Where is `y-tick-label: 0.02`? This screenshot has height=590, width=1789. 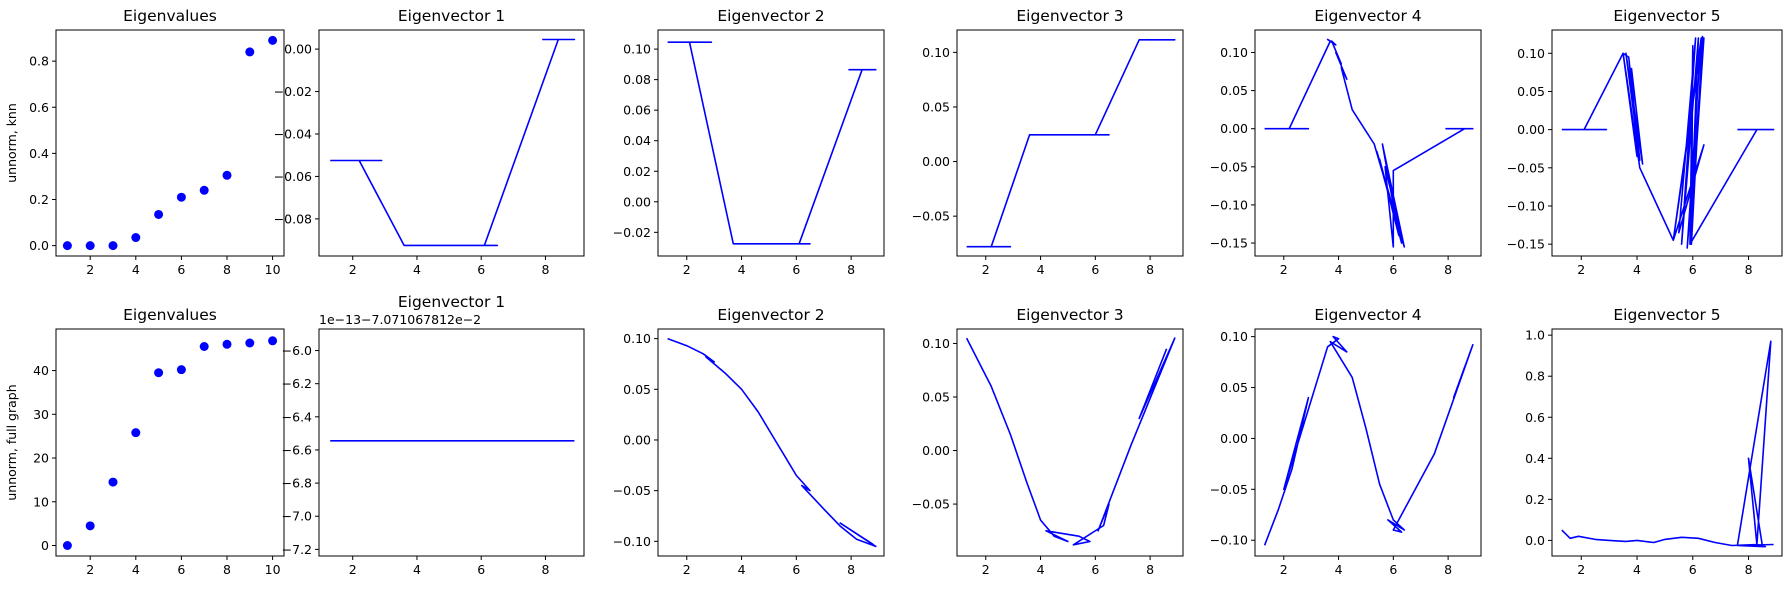 y-tick-label: 0.02 is located at coordinates (637, 171).